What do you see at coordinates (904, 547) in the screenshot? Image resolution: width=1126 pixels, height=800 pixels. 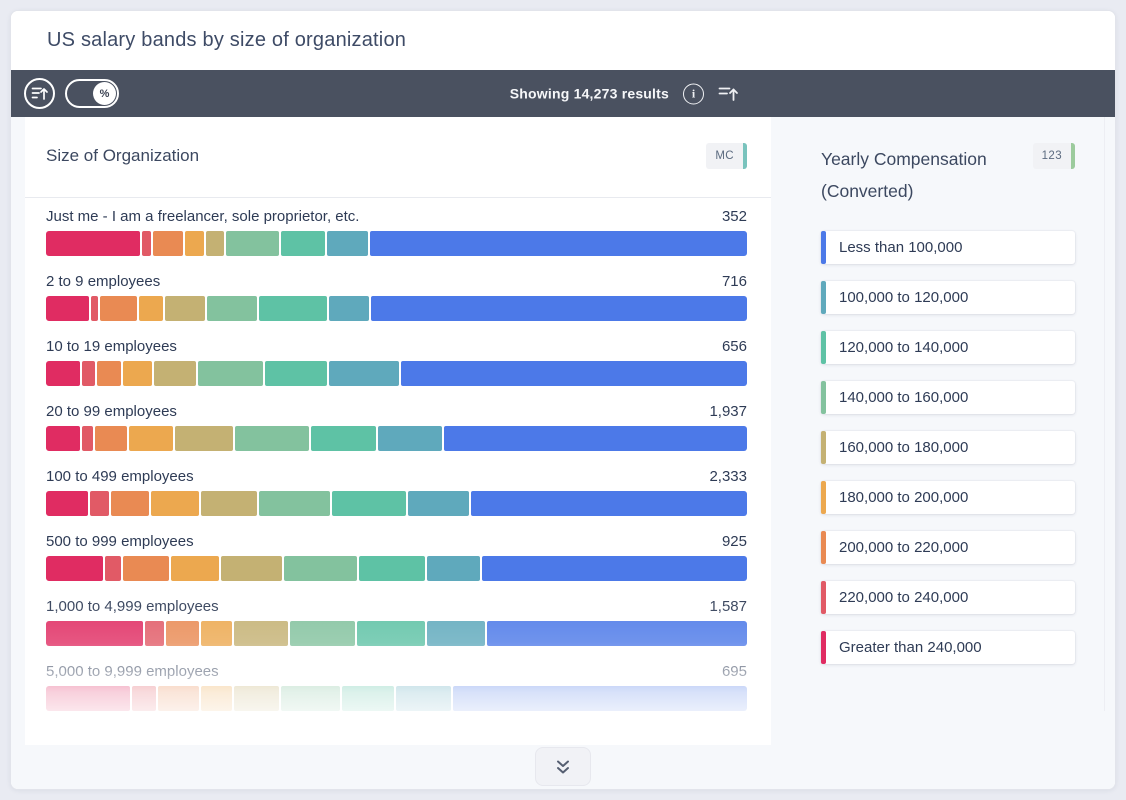 I see `legend-item-label: 200,000 to 220,000` at bounding box center [904, 547].